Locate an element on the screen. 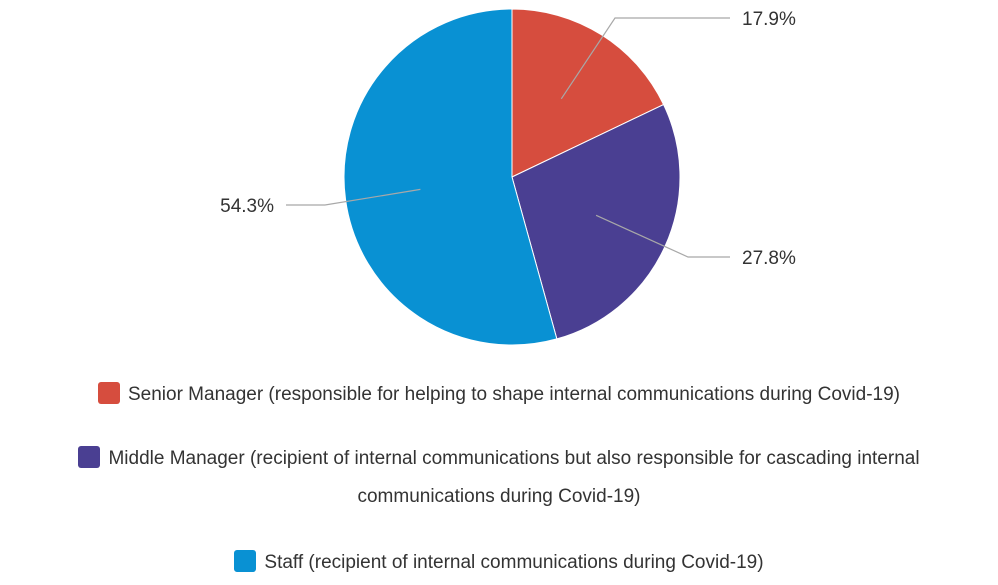 Image resolution: width=998 pixels, height=585 pixels. data-label-senior-manager: 17.9% is located at coordinates (769, 19).